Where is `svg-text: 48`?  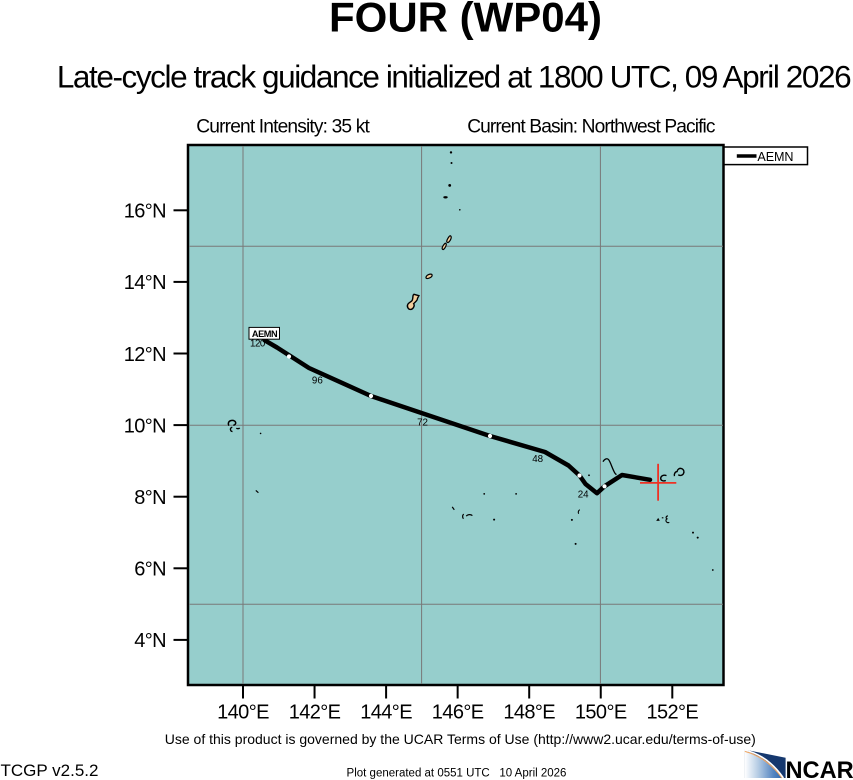 svg-text: 48 is located at coordinates (537, 459).